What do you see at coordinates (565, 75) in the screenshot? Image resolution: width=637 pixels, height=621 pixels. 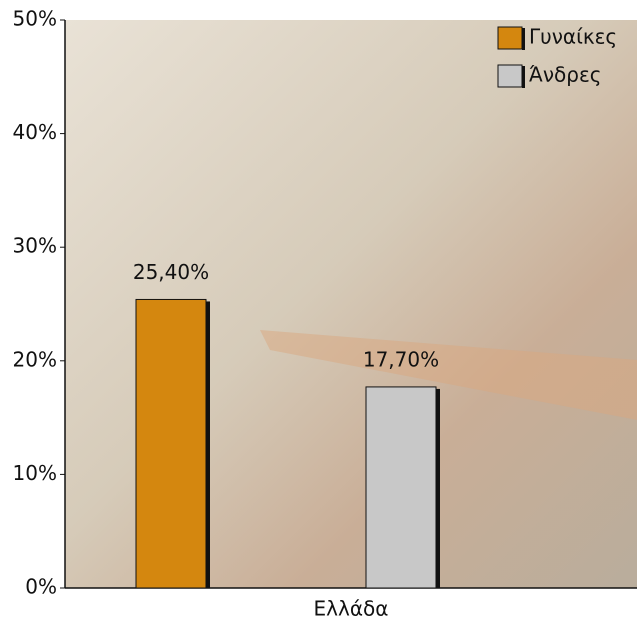 I see `legend-label: Άνδρες` at bounding box center [565, 75].